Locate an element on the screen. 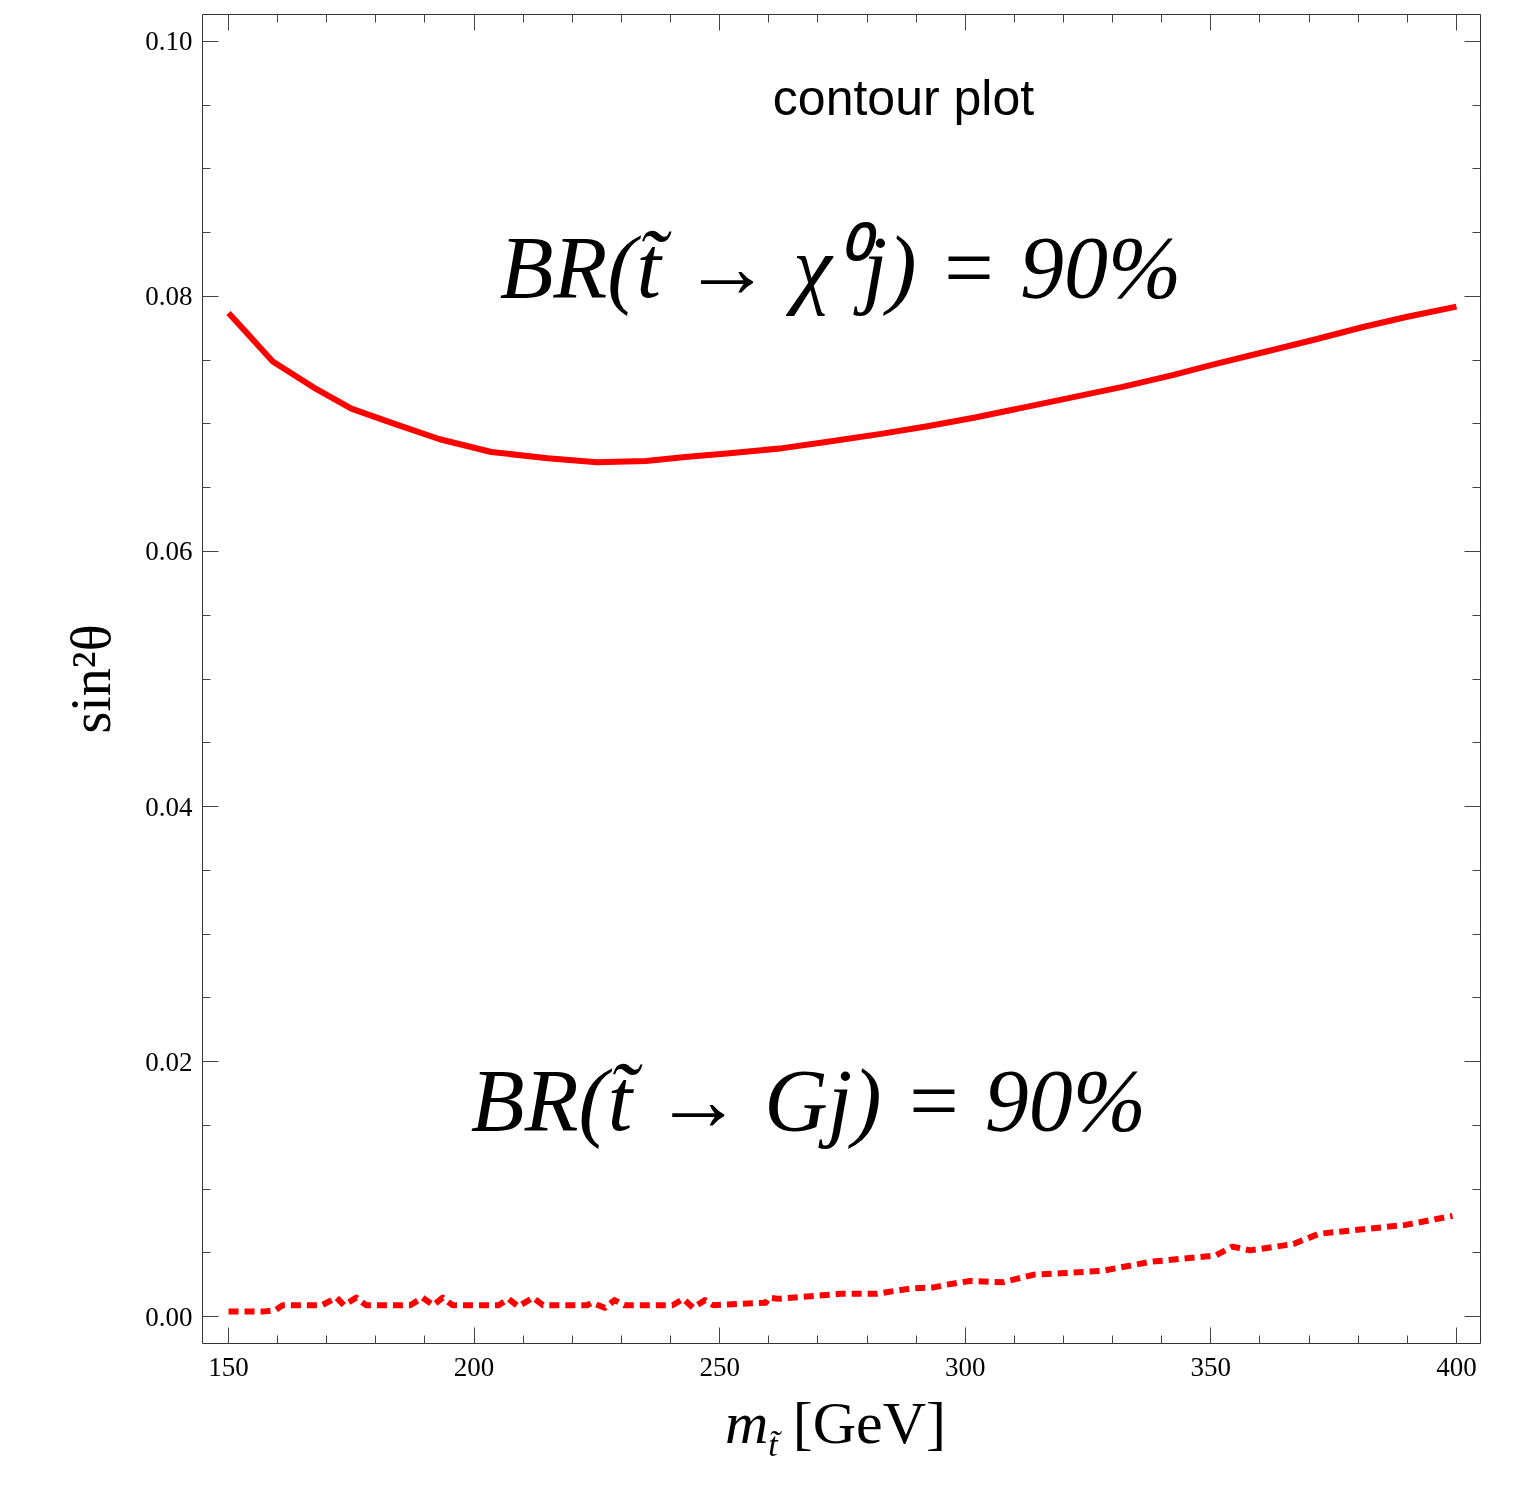 This screenshot has height=1493, width=1525. x-tick-label: 400 is located at coordinates (1456, 1366).